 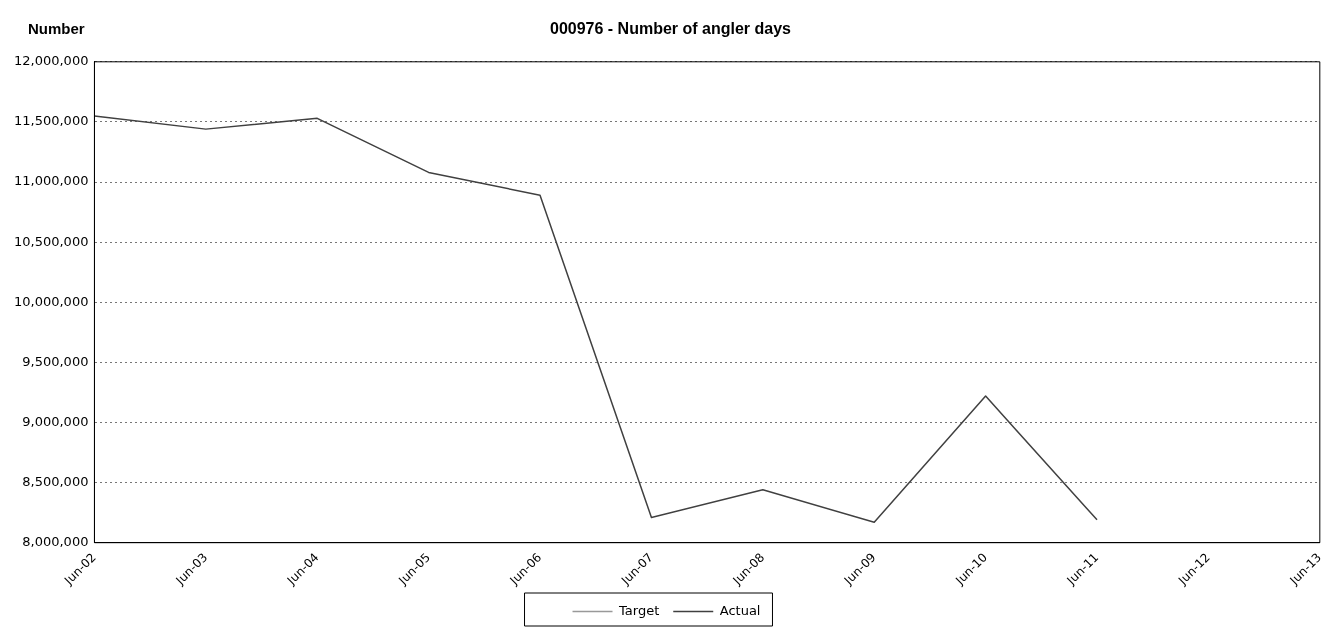 I want to click on y-tick-label: 12,000,000, so click(x=51, y=61).